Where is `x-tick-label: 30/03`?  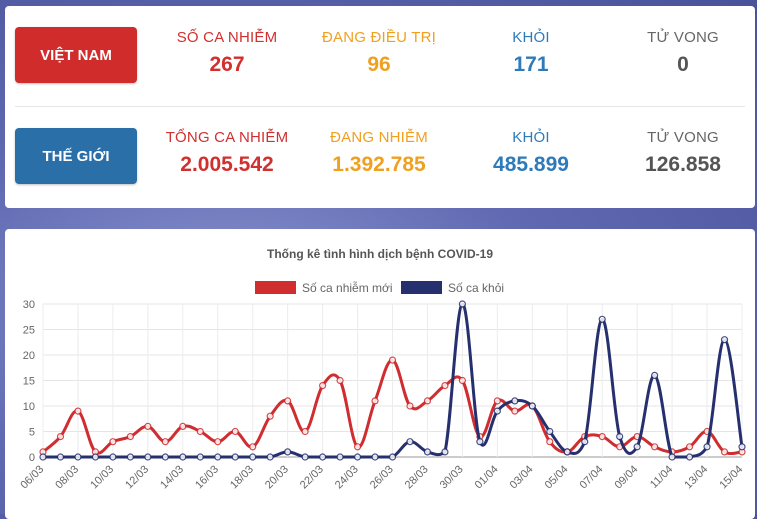
x-tick-label: 30/03 is located at coordinates (452, 477).